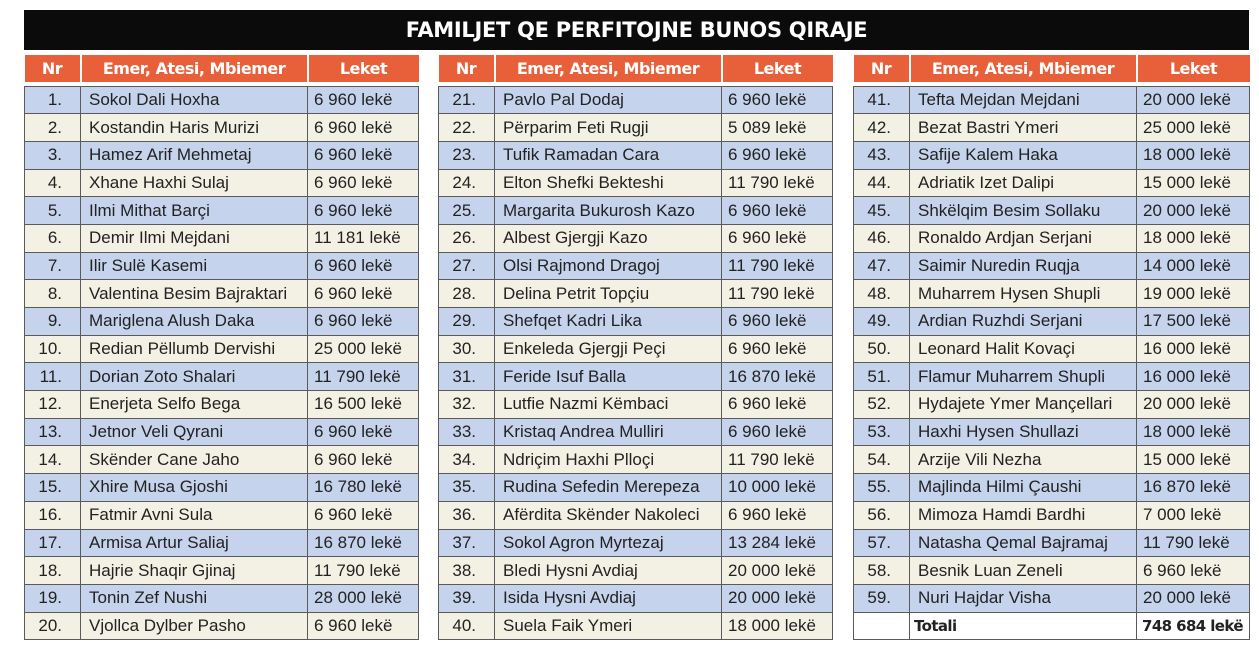 The height and width of the screenshot is (657, 1259). What do you see at coordinates (52, 487) in the screenshot?
I see `row-number: 15.` at bounding box center [52, 487].